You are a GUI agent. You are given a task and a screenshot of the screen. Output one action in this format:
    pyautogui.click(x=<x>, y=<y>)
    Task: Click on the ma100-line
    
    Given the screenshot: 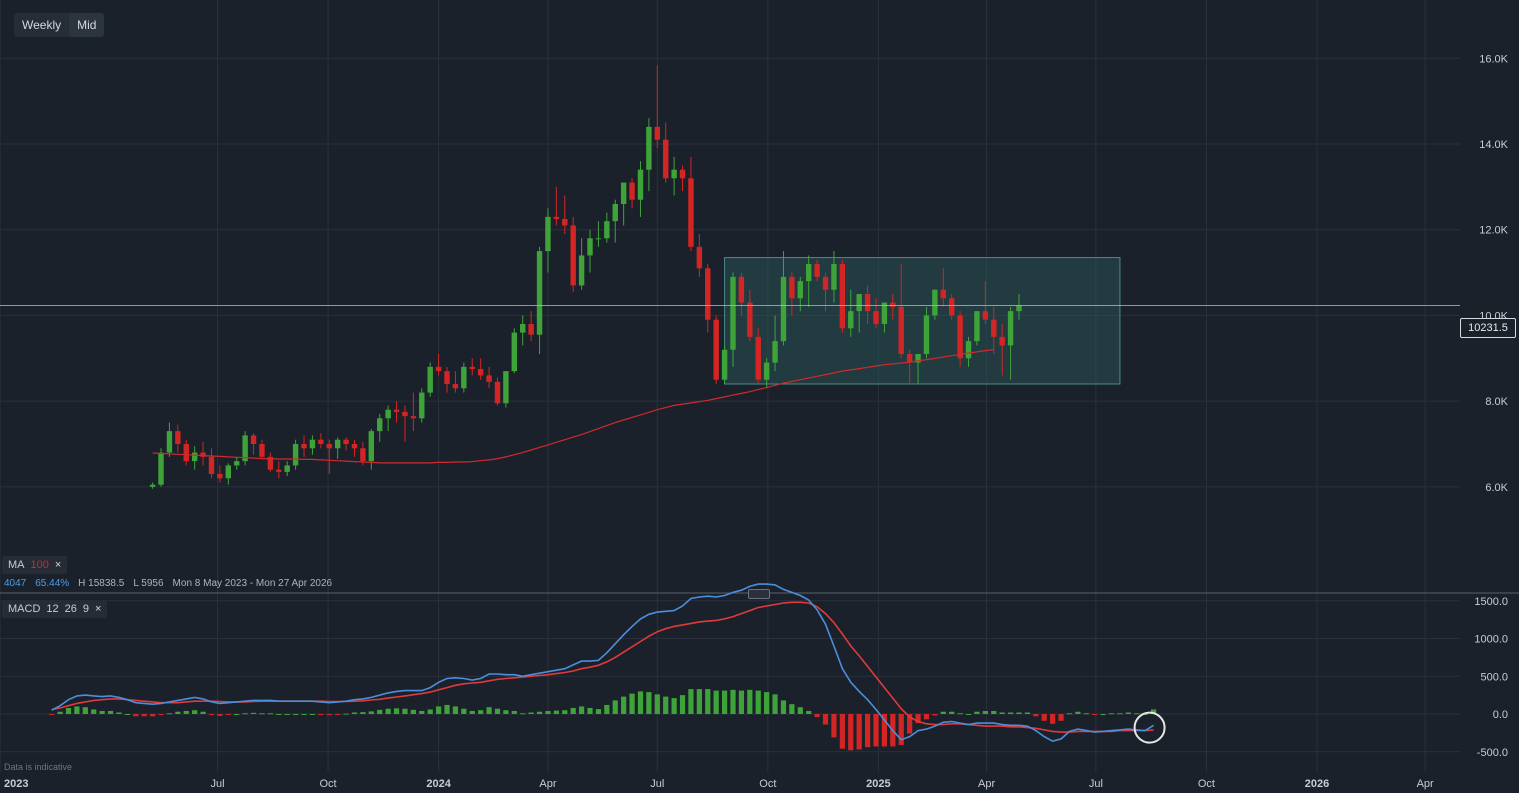 What is the action you would take?
    pyautogui.click(x=573, y=406)
    